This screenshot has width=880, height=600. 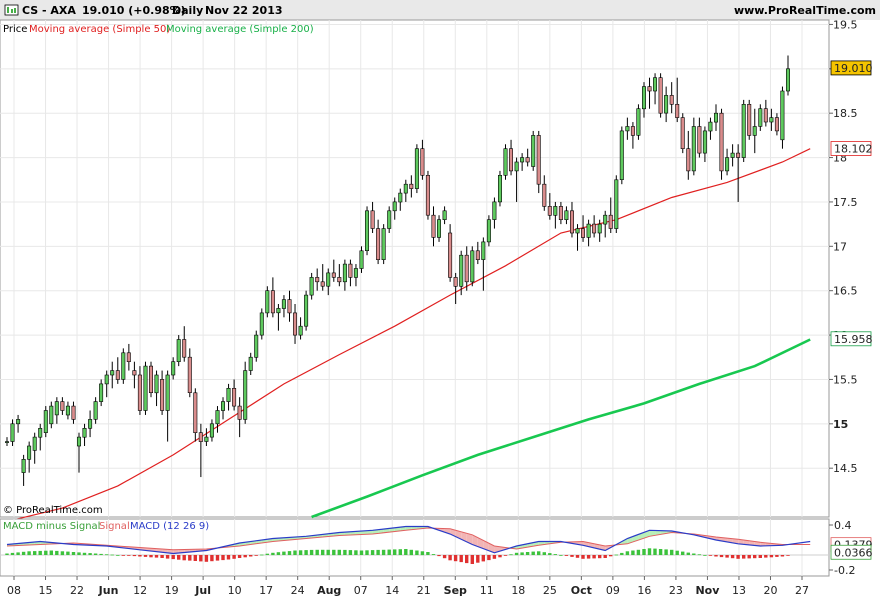 I want to click on x-tick-label: Jul, so click(x=202, y=590).